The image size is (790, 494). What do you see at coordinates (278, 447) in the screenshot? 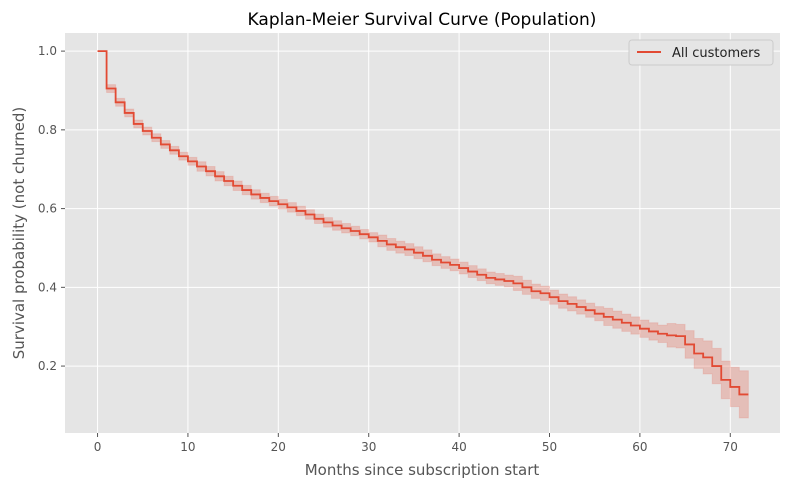
I see `x-tick-label: 20` at bounding box center [278, 447].